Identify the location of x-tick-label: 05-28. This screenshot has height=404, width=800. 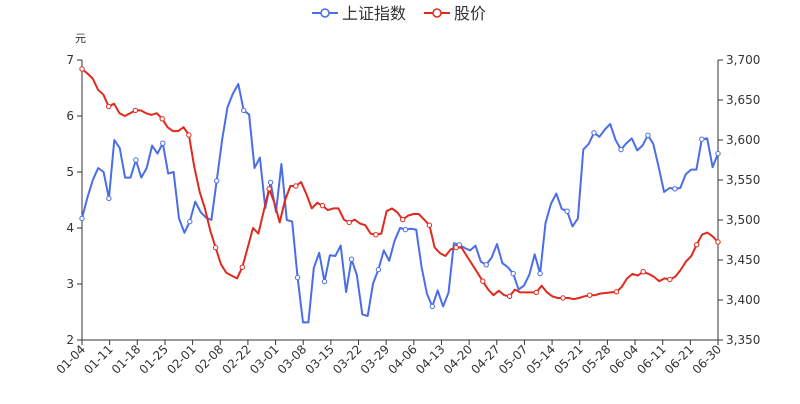
(596, 359).